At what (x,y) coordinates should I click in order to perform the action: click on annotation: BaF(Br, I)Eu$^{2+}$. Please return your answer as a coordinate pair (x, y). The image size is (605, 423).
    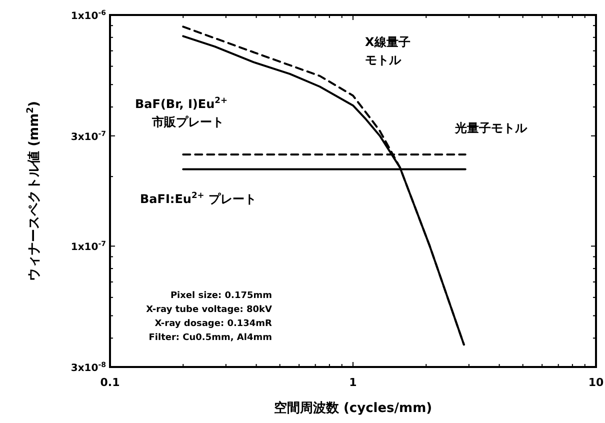
    Looking at the image, I should click on (181, 103).